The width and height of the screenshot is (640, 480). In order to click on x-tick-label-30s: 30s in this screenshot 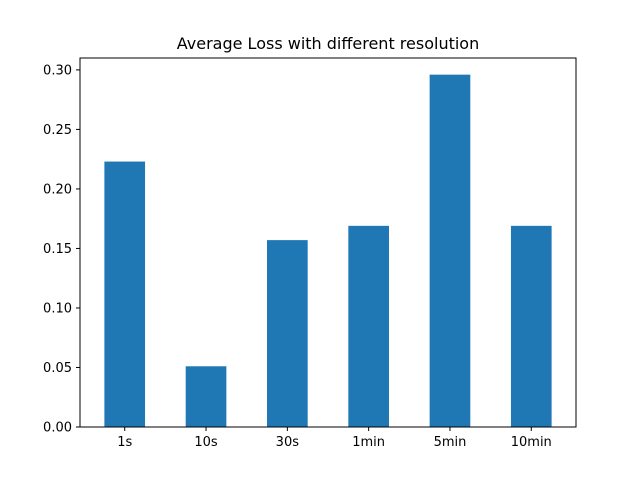, I will do `click(288, 442)`.